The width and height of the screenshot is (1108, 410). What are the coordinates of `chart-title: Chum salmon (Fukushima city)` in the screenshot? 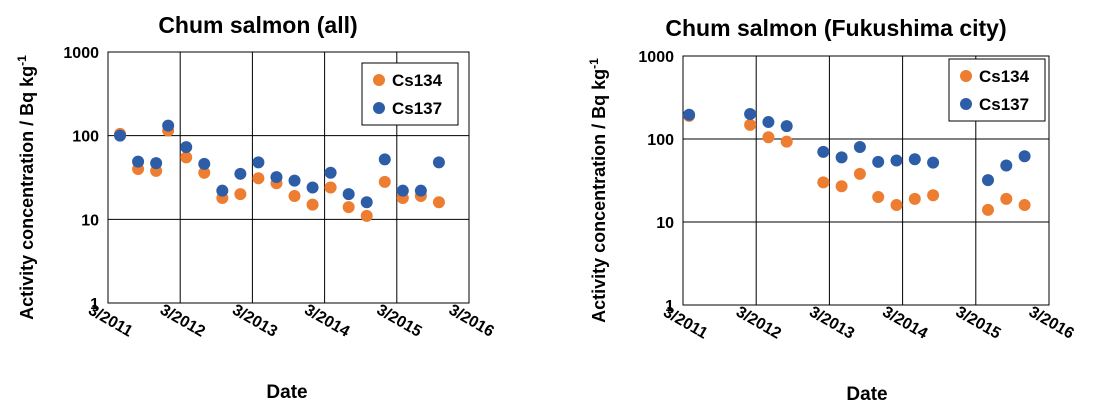 It's located at (835, 28).